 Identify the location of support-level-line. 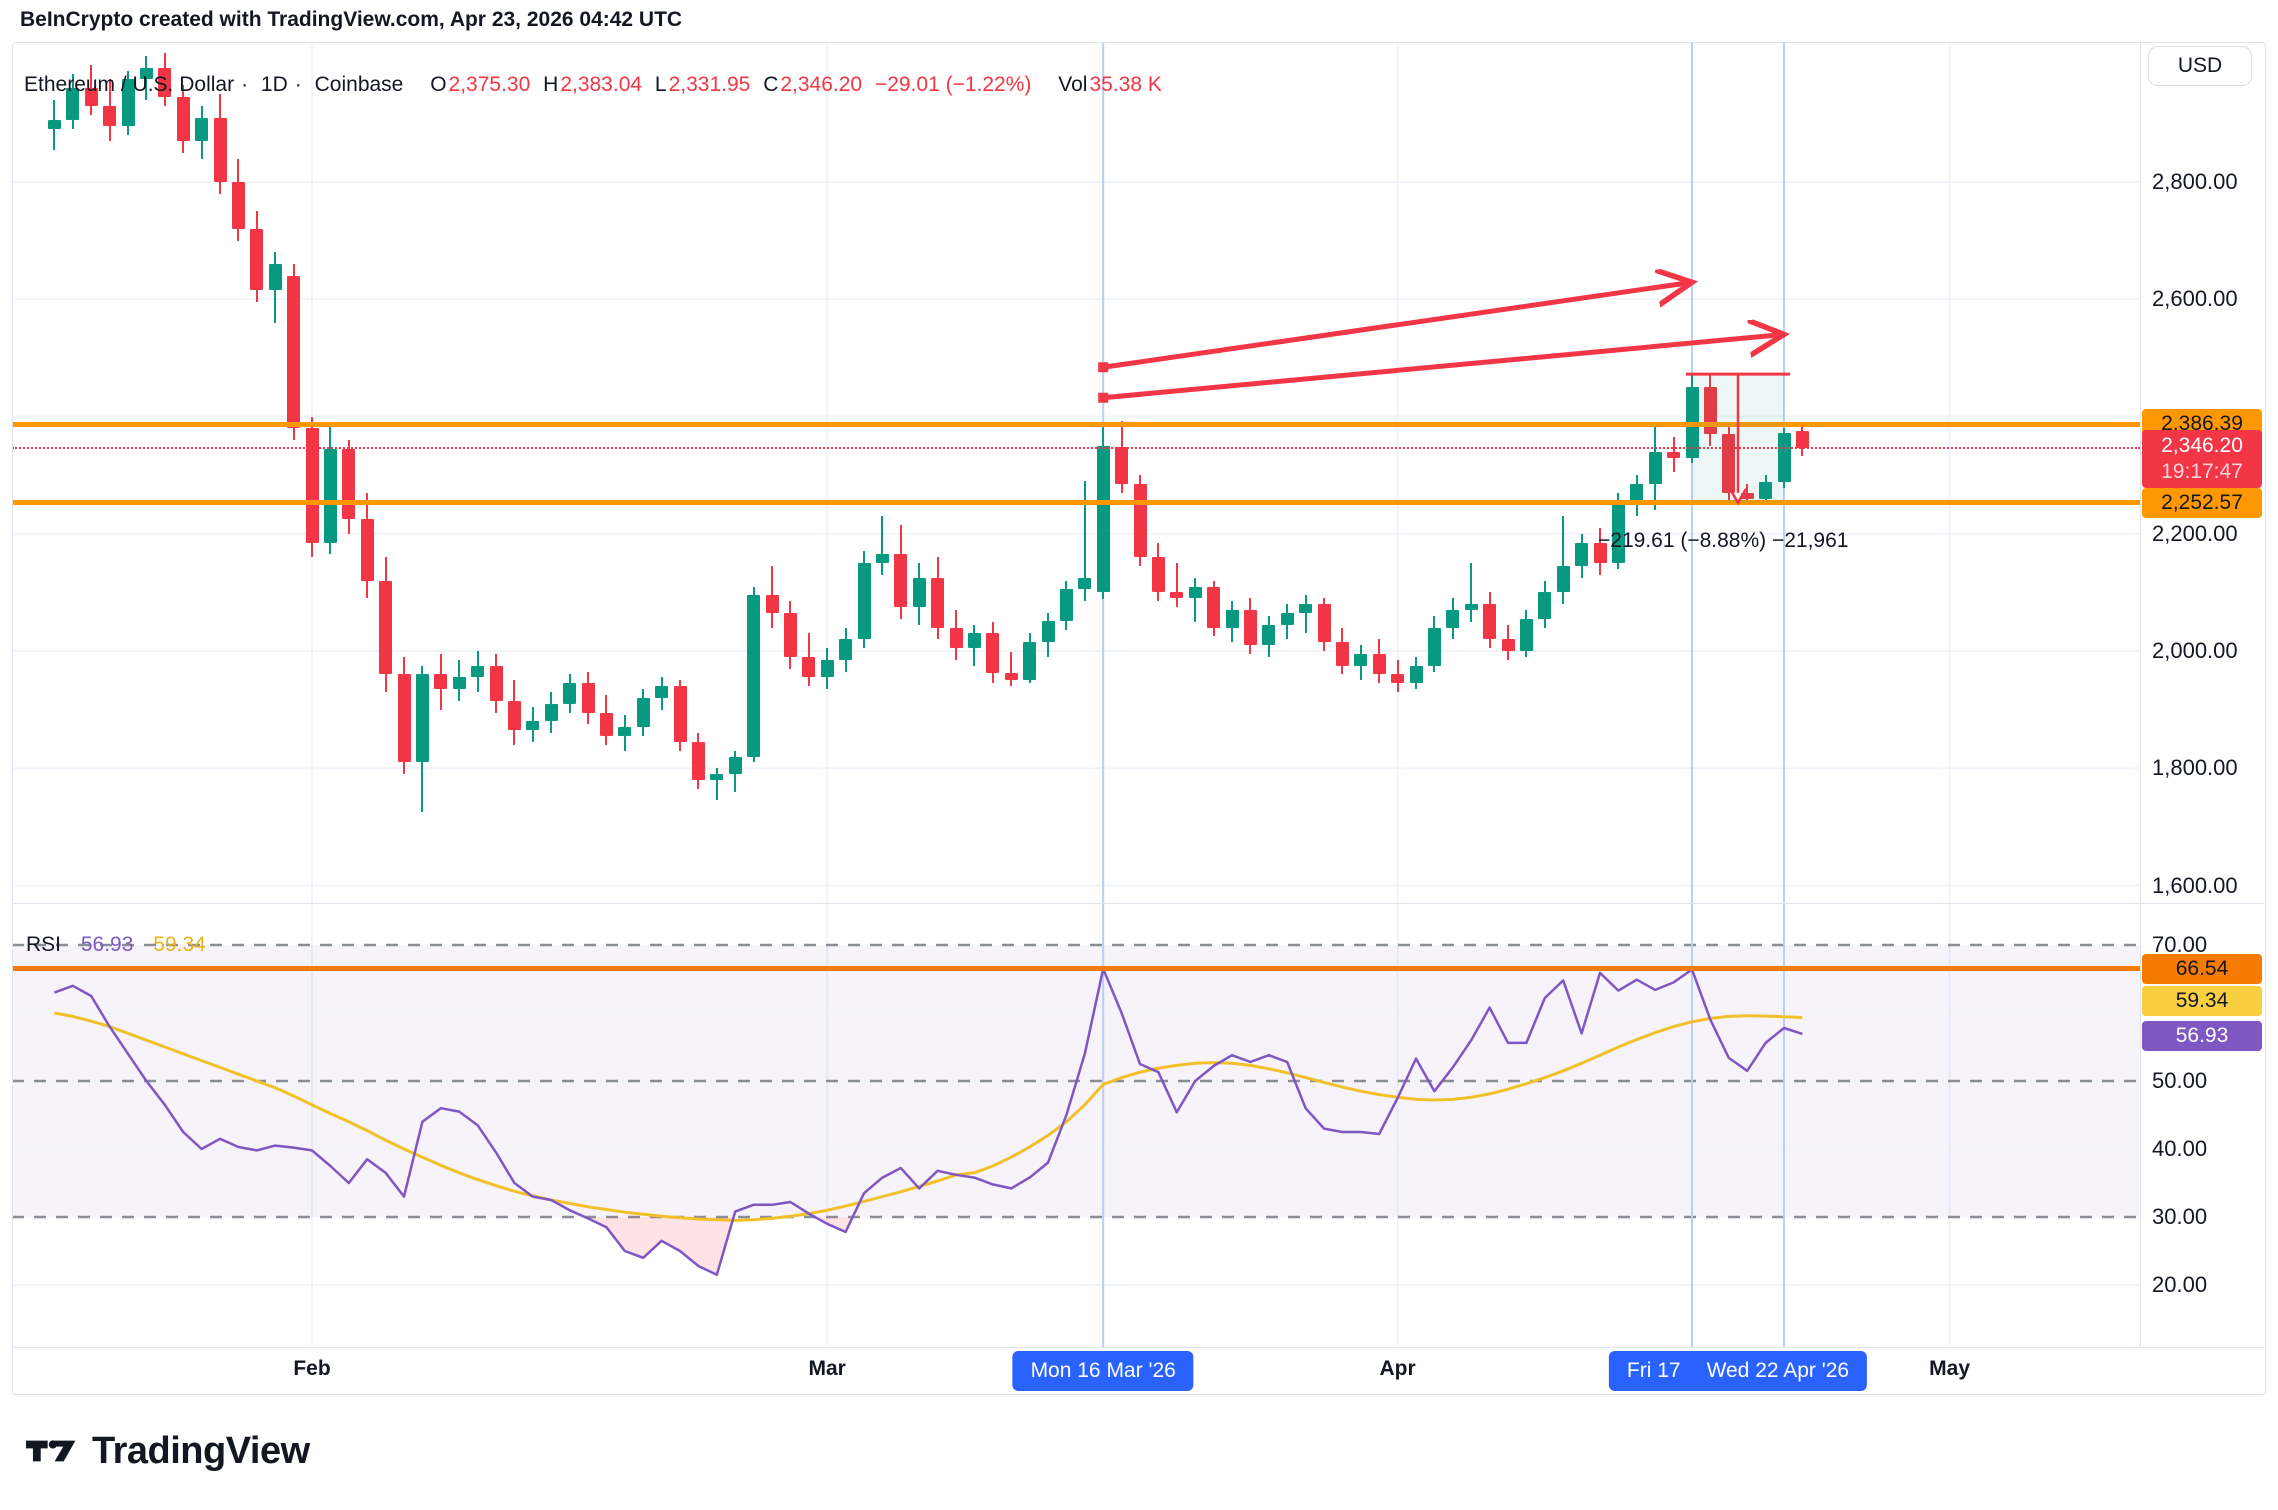
(1076, 503).